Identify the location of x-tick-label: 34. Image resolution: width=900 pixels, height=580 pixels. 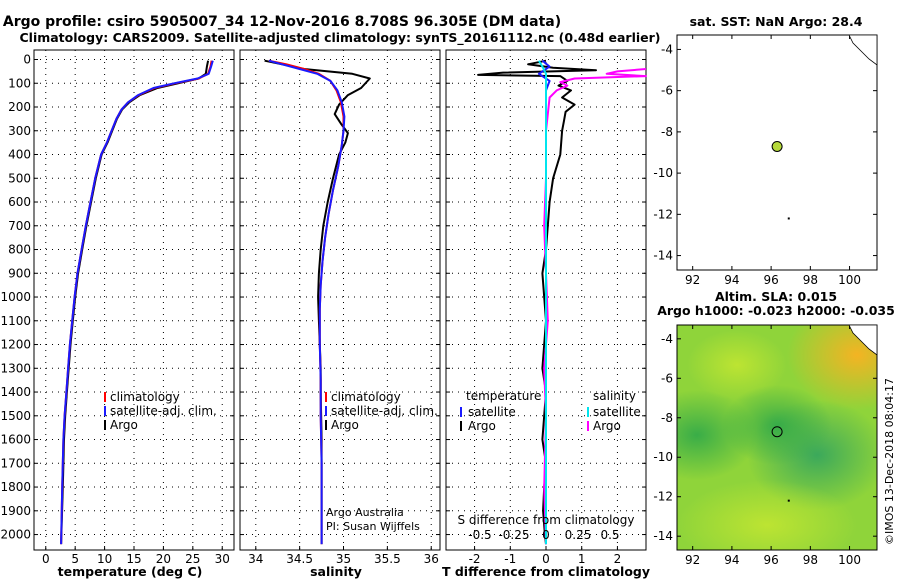
(255, 559).